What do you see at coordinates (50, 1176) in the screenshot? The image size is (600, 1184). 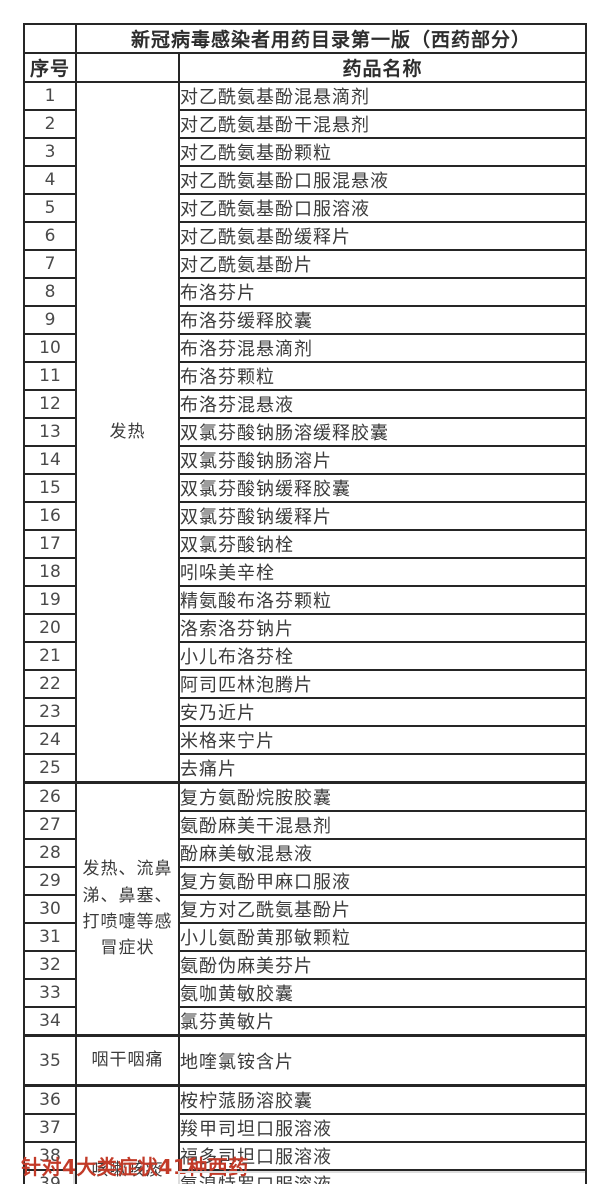 I see `row-number-cell: 39` at bounding box center [50, 1176].